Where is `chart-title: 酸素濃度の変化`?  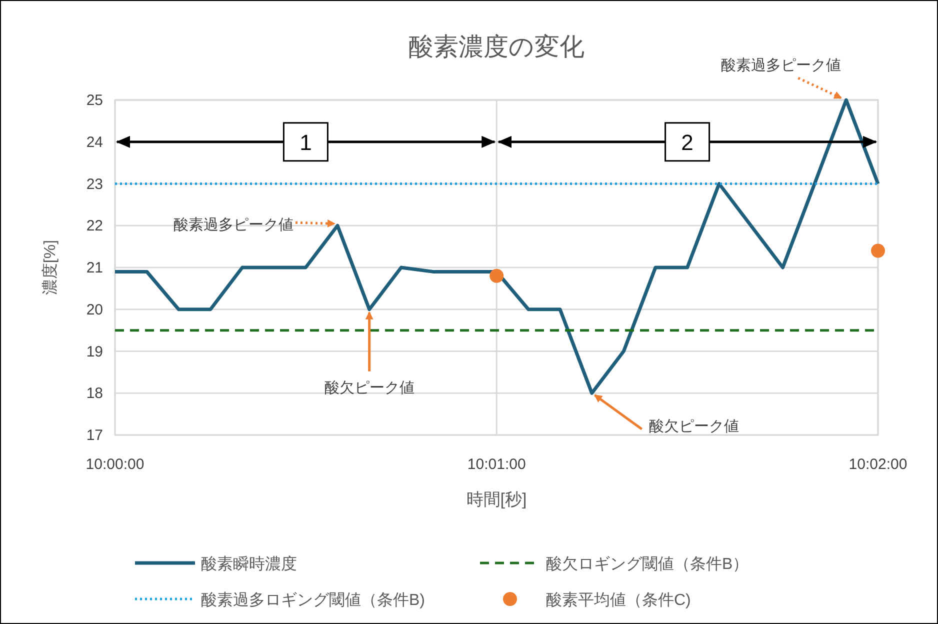
chart-title: 酸素濃度の変化 is located at coordinates (496, 47).